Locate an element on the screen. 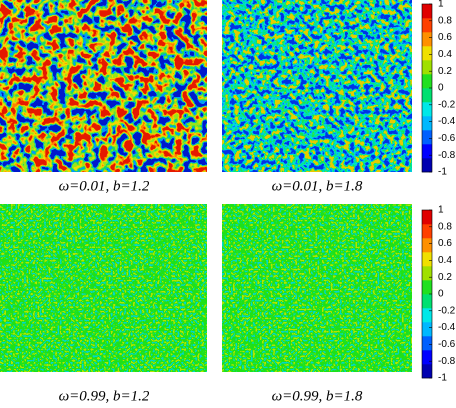 This screenshot has height=408, width=456. panel-caption: ω=0.01, b=1.8 is located at coordinates (317, 186).